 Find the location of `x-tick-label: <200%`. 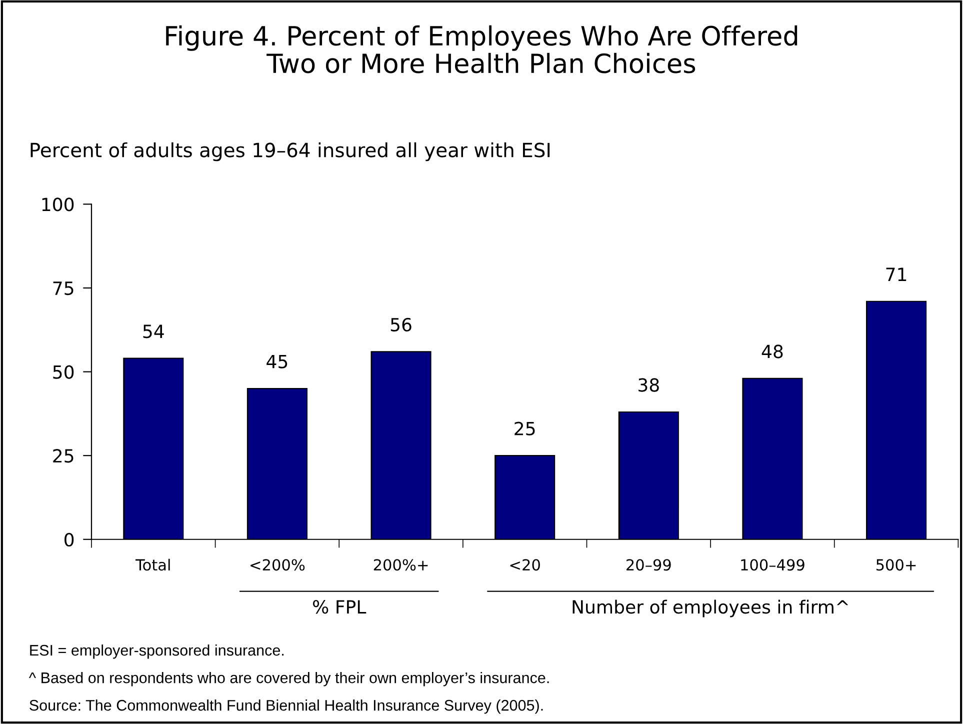

x-tick-label: <200% is located at coordinates (277, 565).